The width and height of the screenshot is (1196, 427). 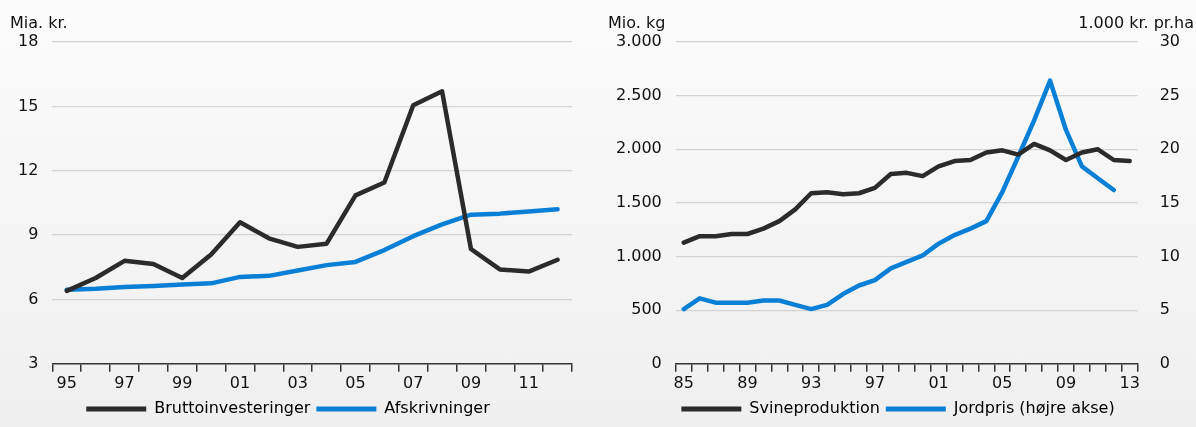 I want to click on y-tick-label: 15, so click(x=28, y=105).